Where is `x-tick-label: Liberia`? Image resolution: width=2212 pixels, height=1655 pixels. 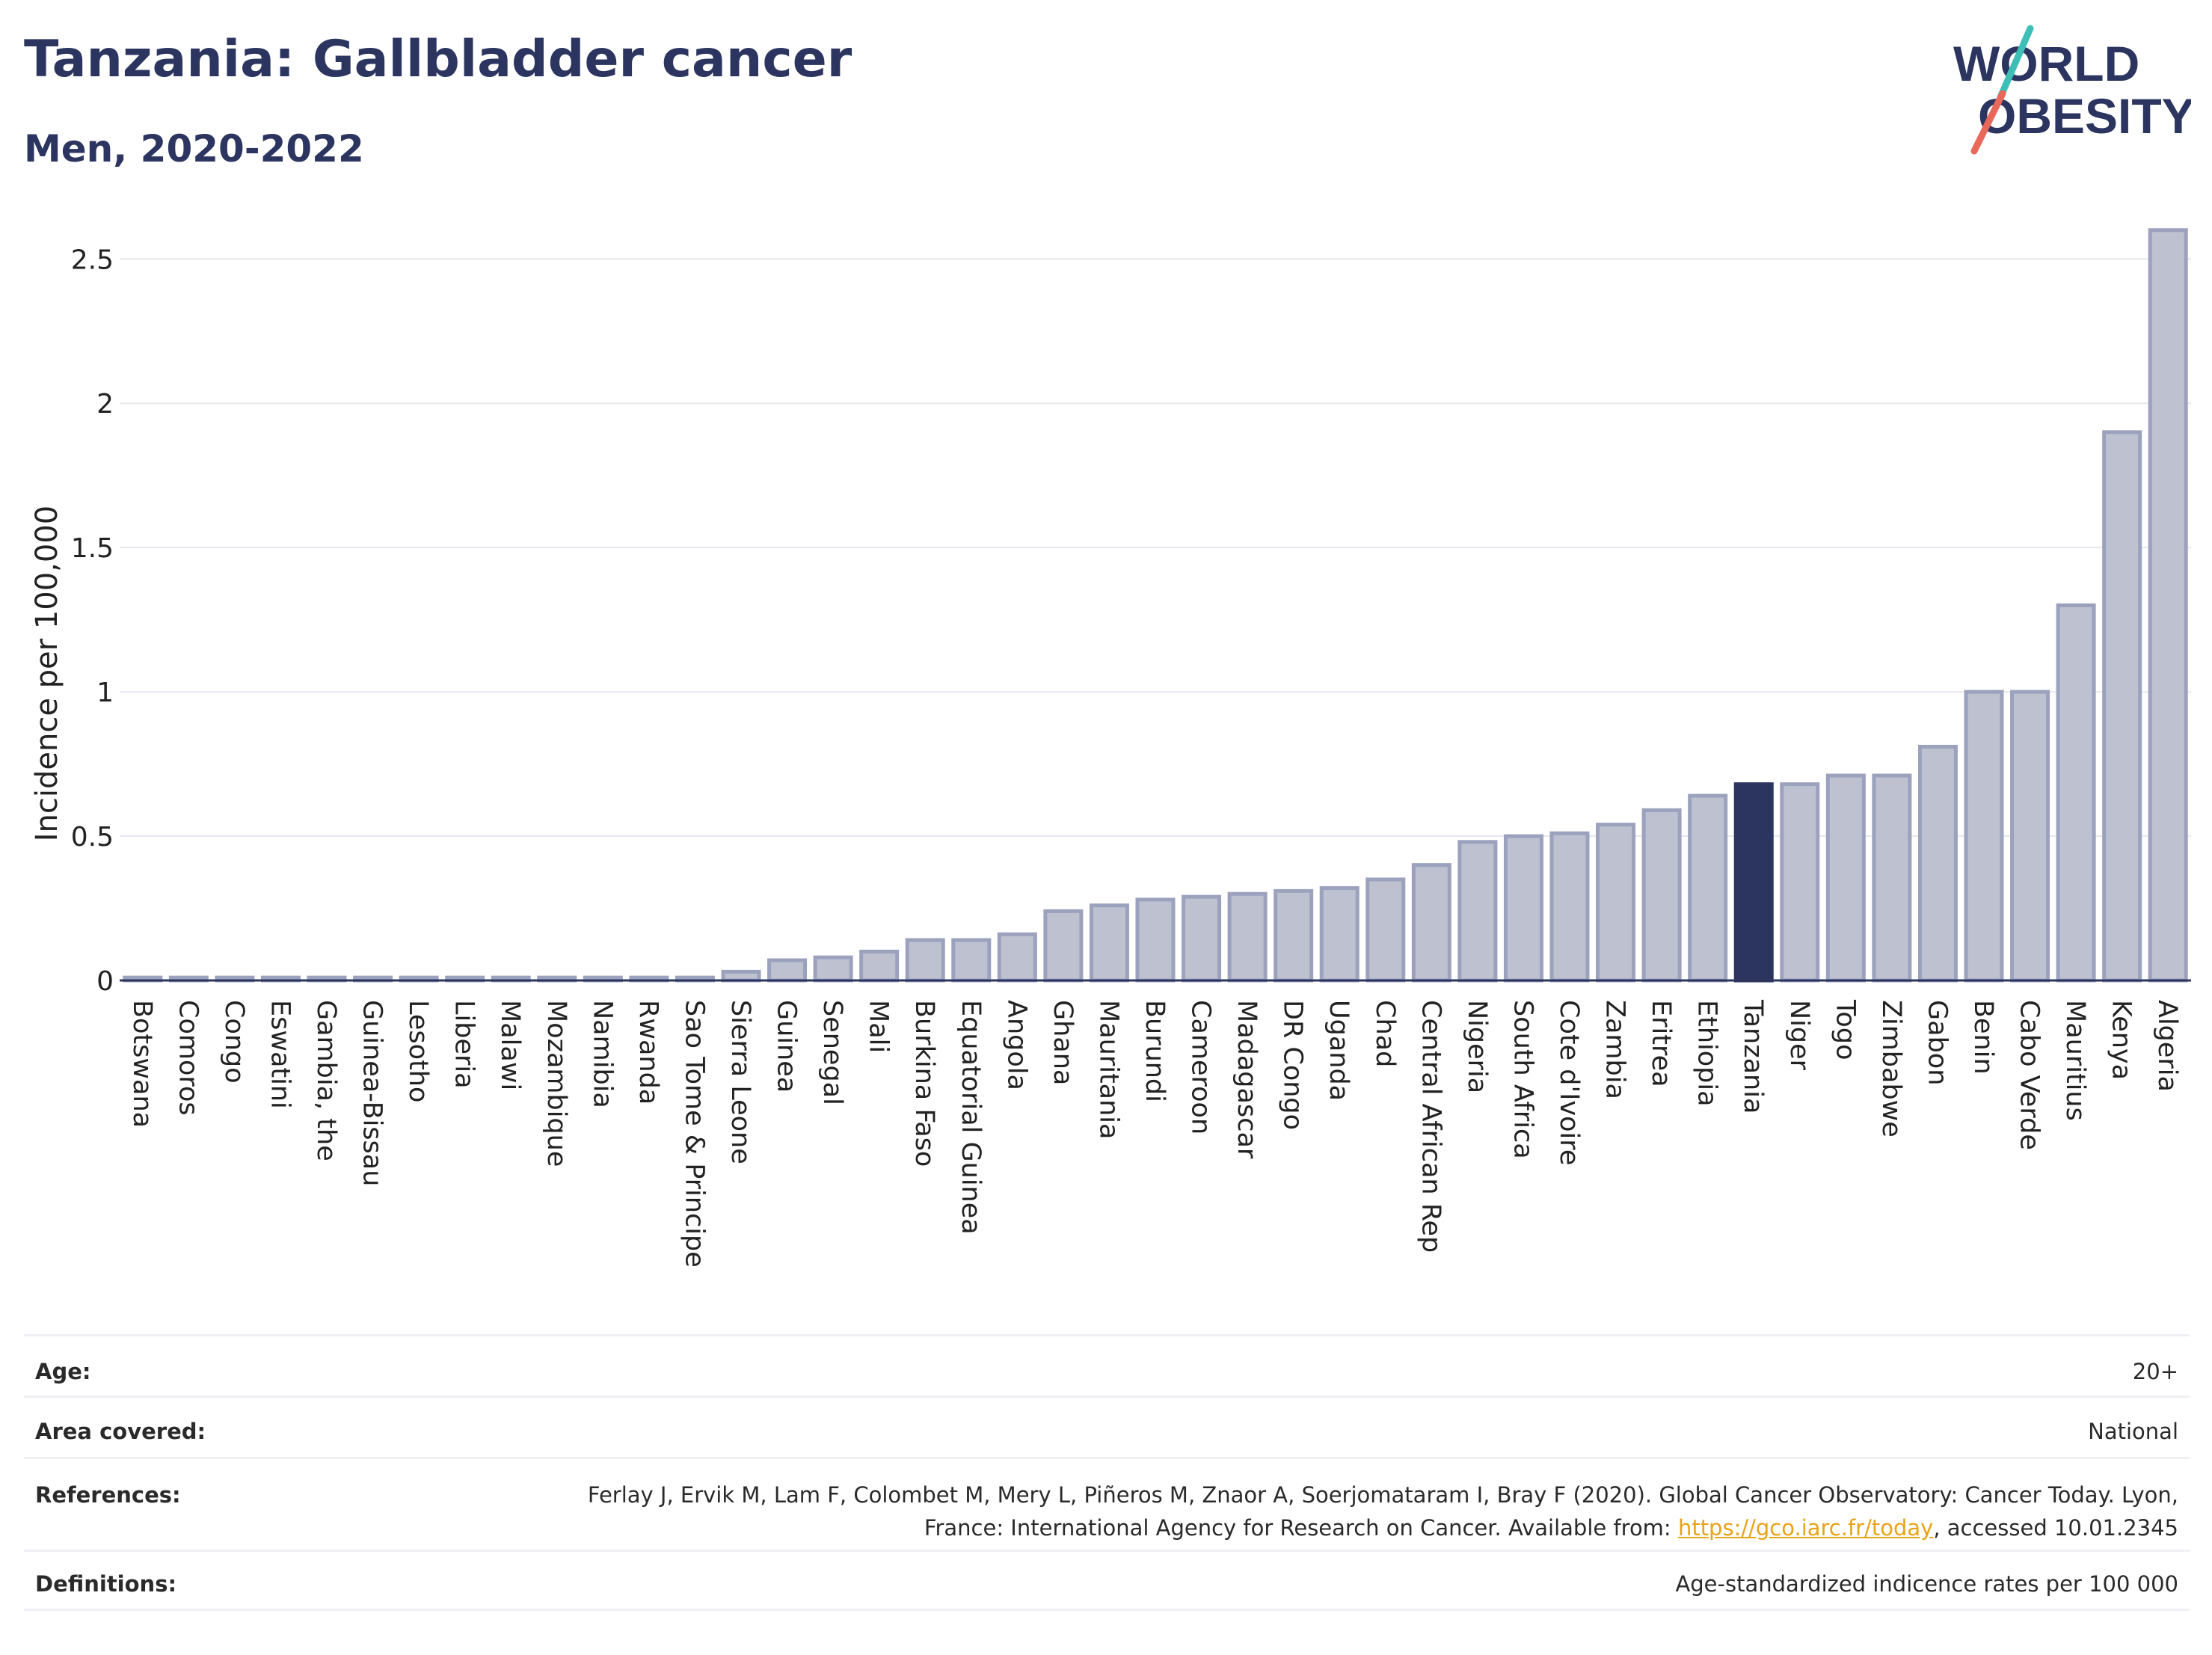 x-tick-label: Liberia is located at coordinates (464, 1044).